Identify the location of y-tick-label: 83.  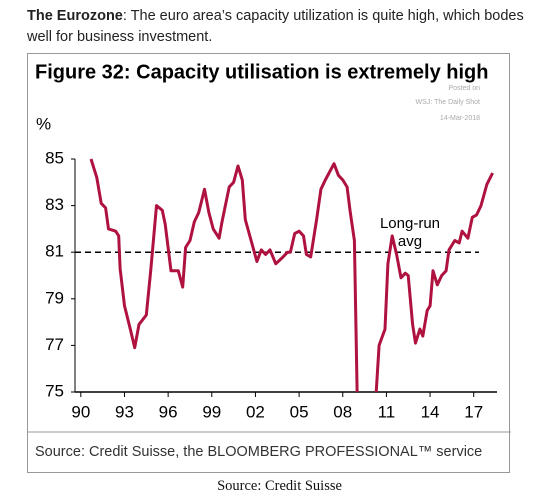
(54, 204).